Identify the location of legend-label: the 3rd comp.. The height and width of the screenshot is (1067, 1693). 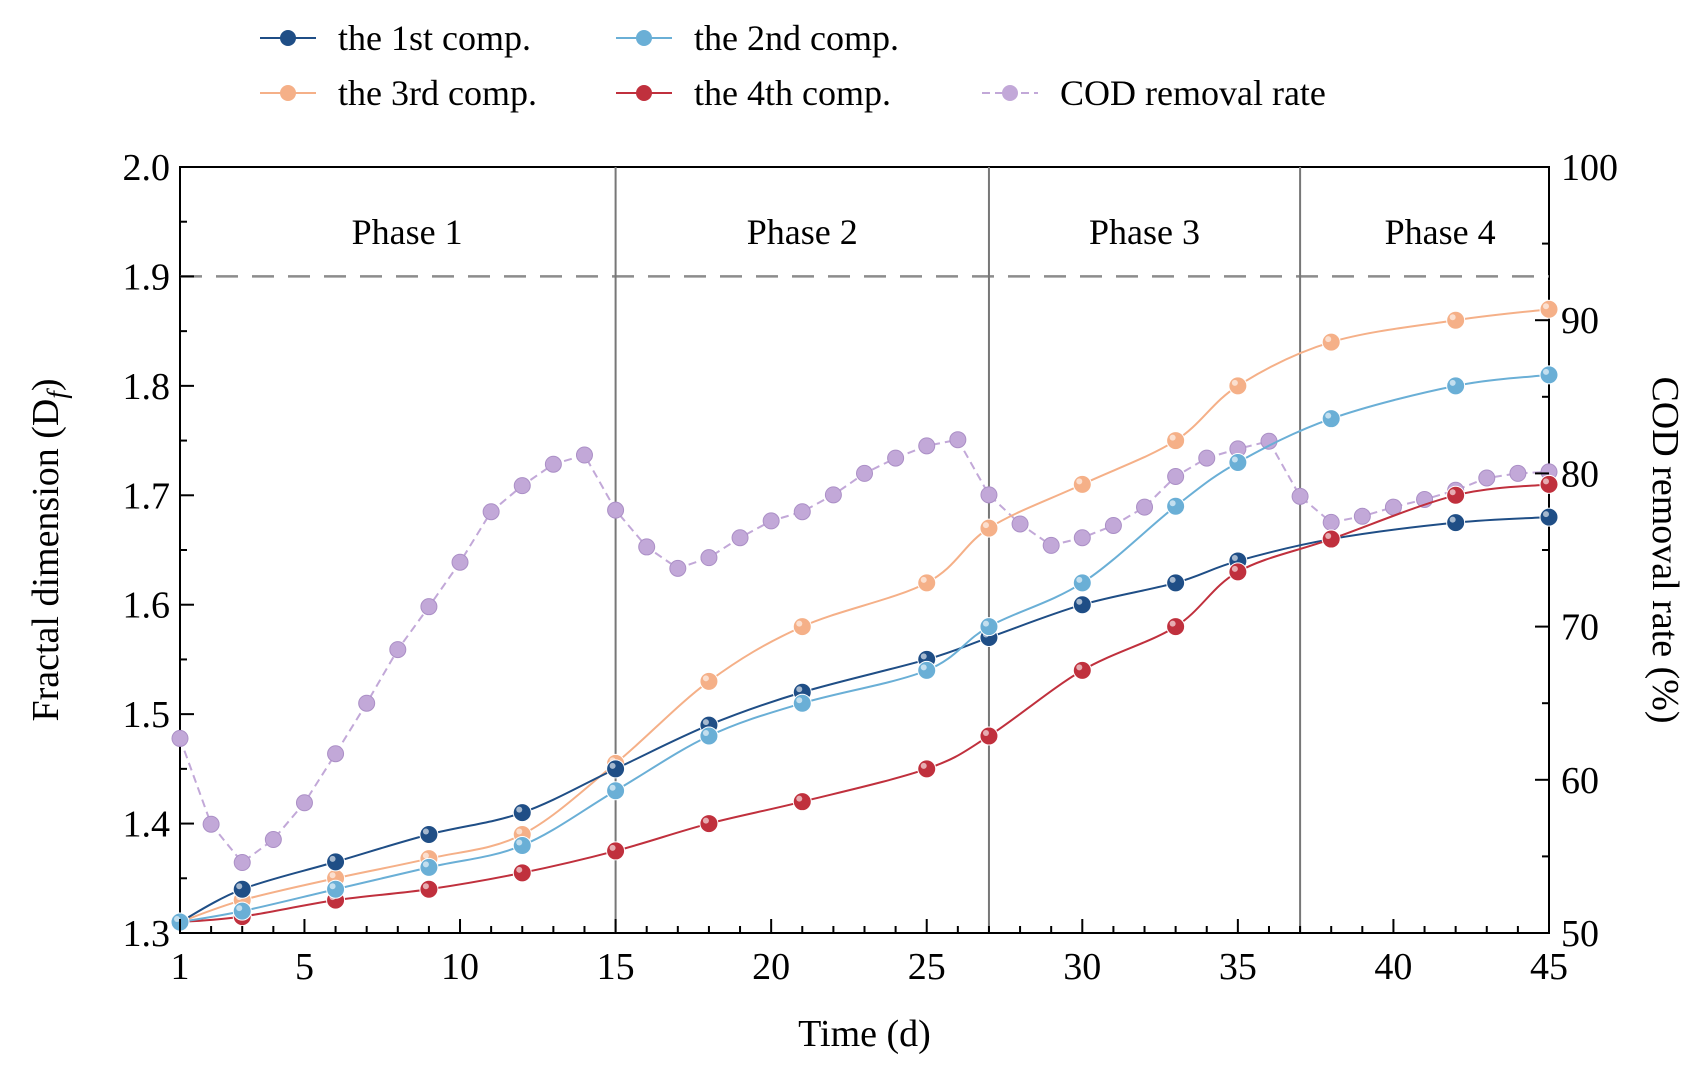
(437, 93).